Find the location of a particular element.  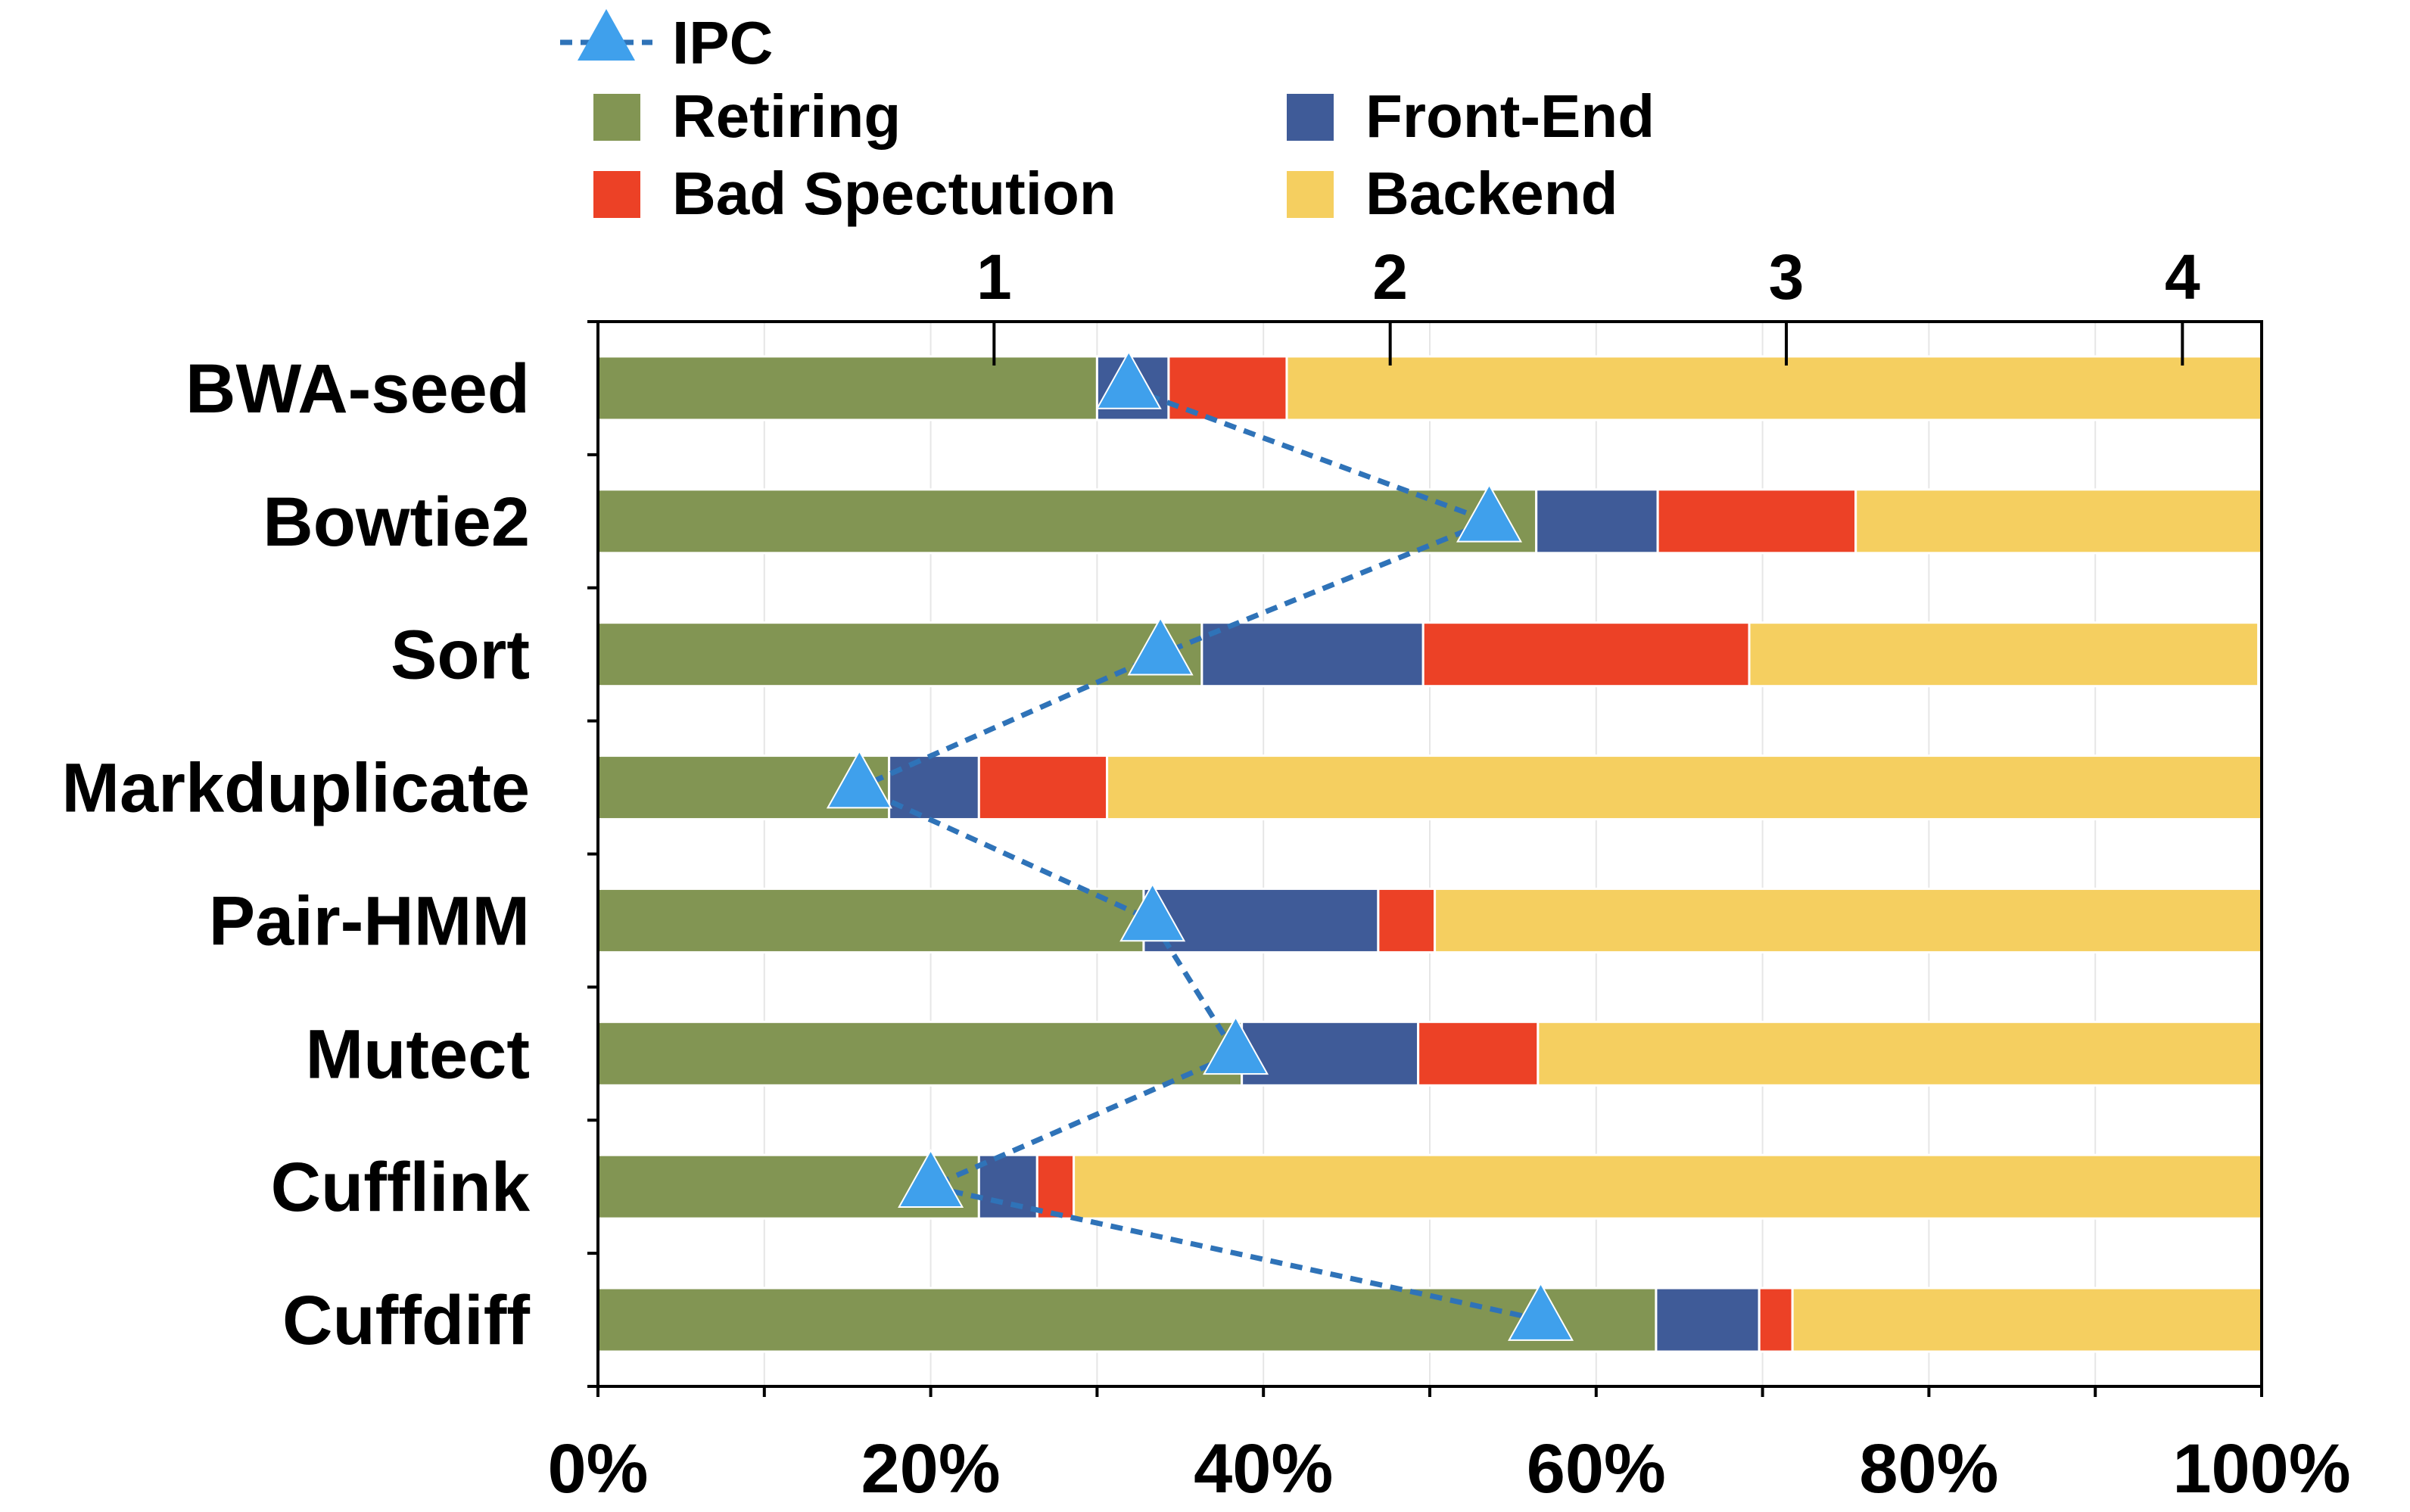

category-label: Bowtie2 is located at coordinates (396, 522).